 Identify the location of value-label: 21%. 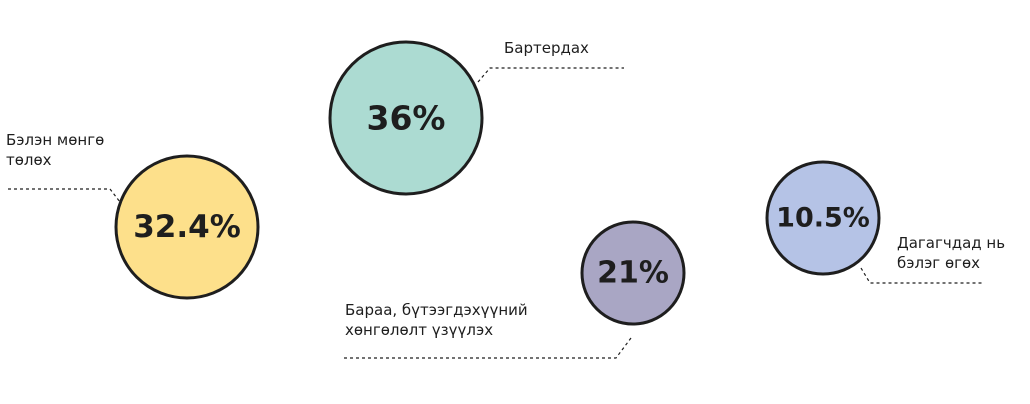
(633, 273).